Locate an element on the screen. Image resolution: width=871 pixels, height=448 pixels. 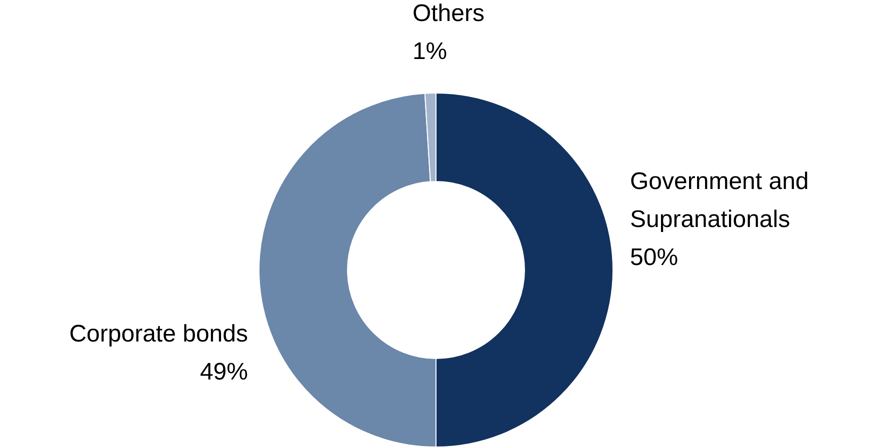
slice-label: Government and Supranationals is located at coordinates (719, 200).